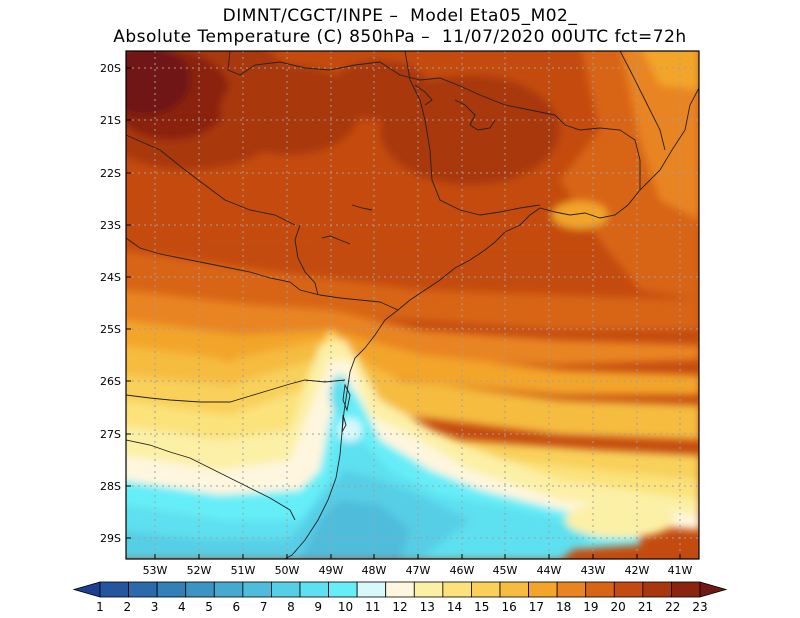 The height and width of the screenshot is (618, 800). Describe the element at coordinates (264, 607) in the screenshot. I see `colorbar-label: 7` at that location.